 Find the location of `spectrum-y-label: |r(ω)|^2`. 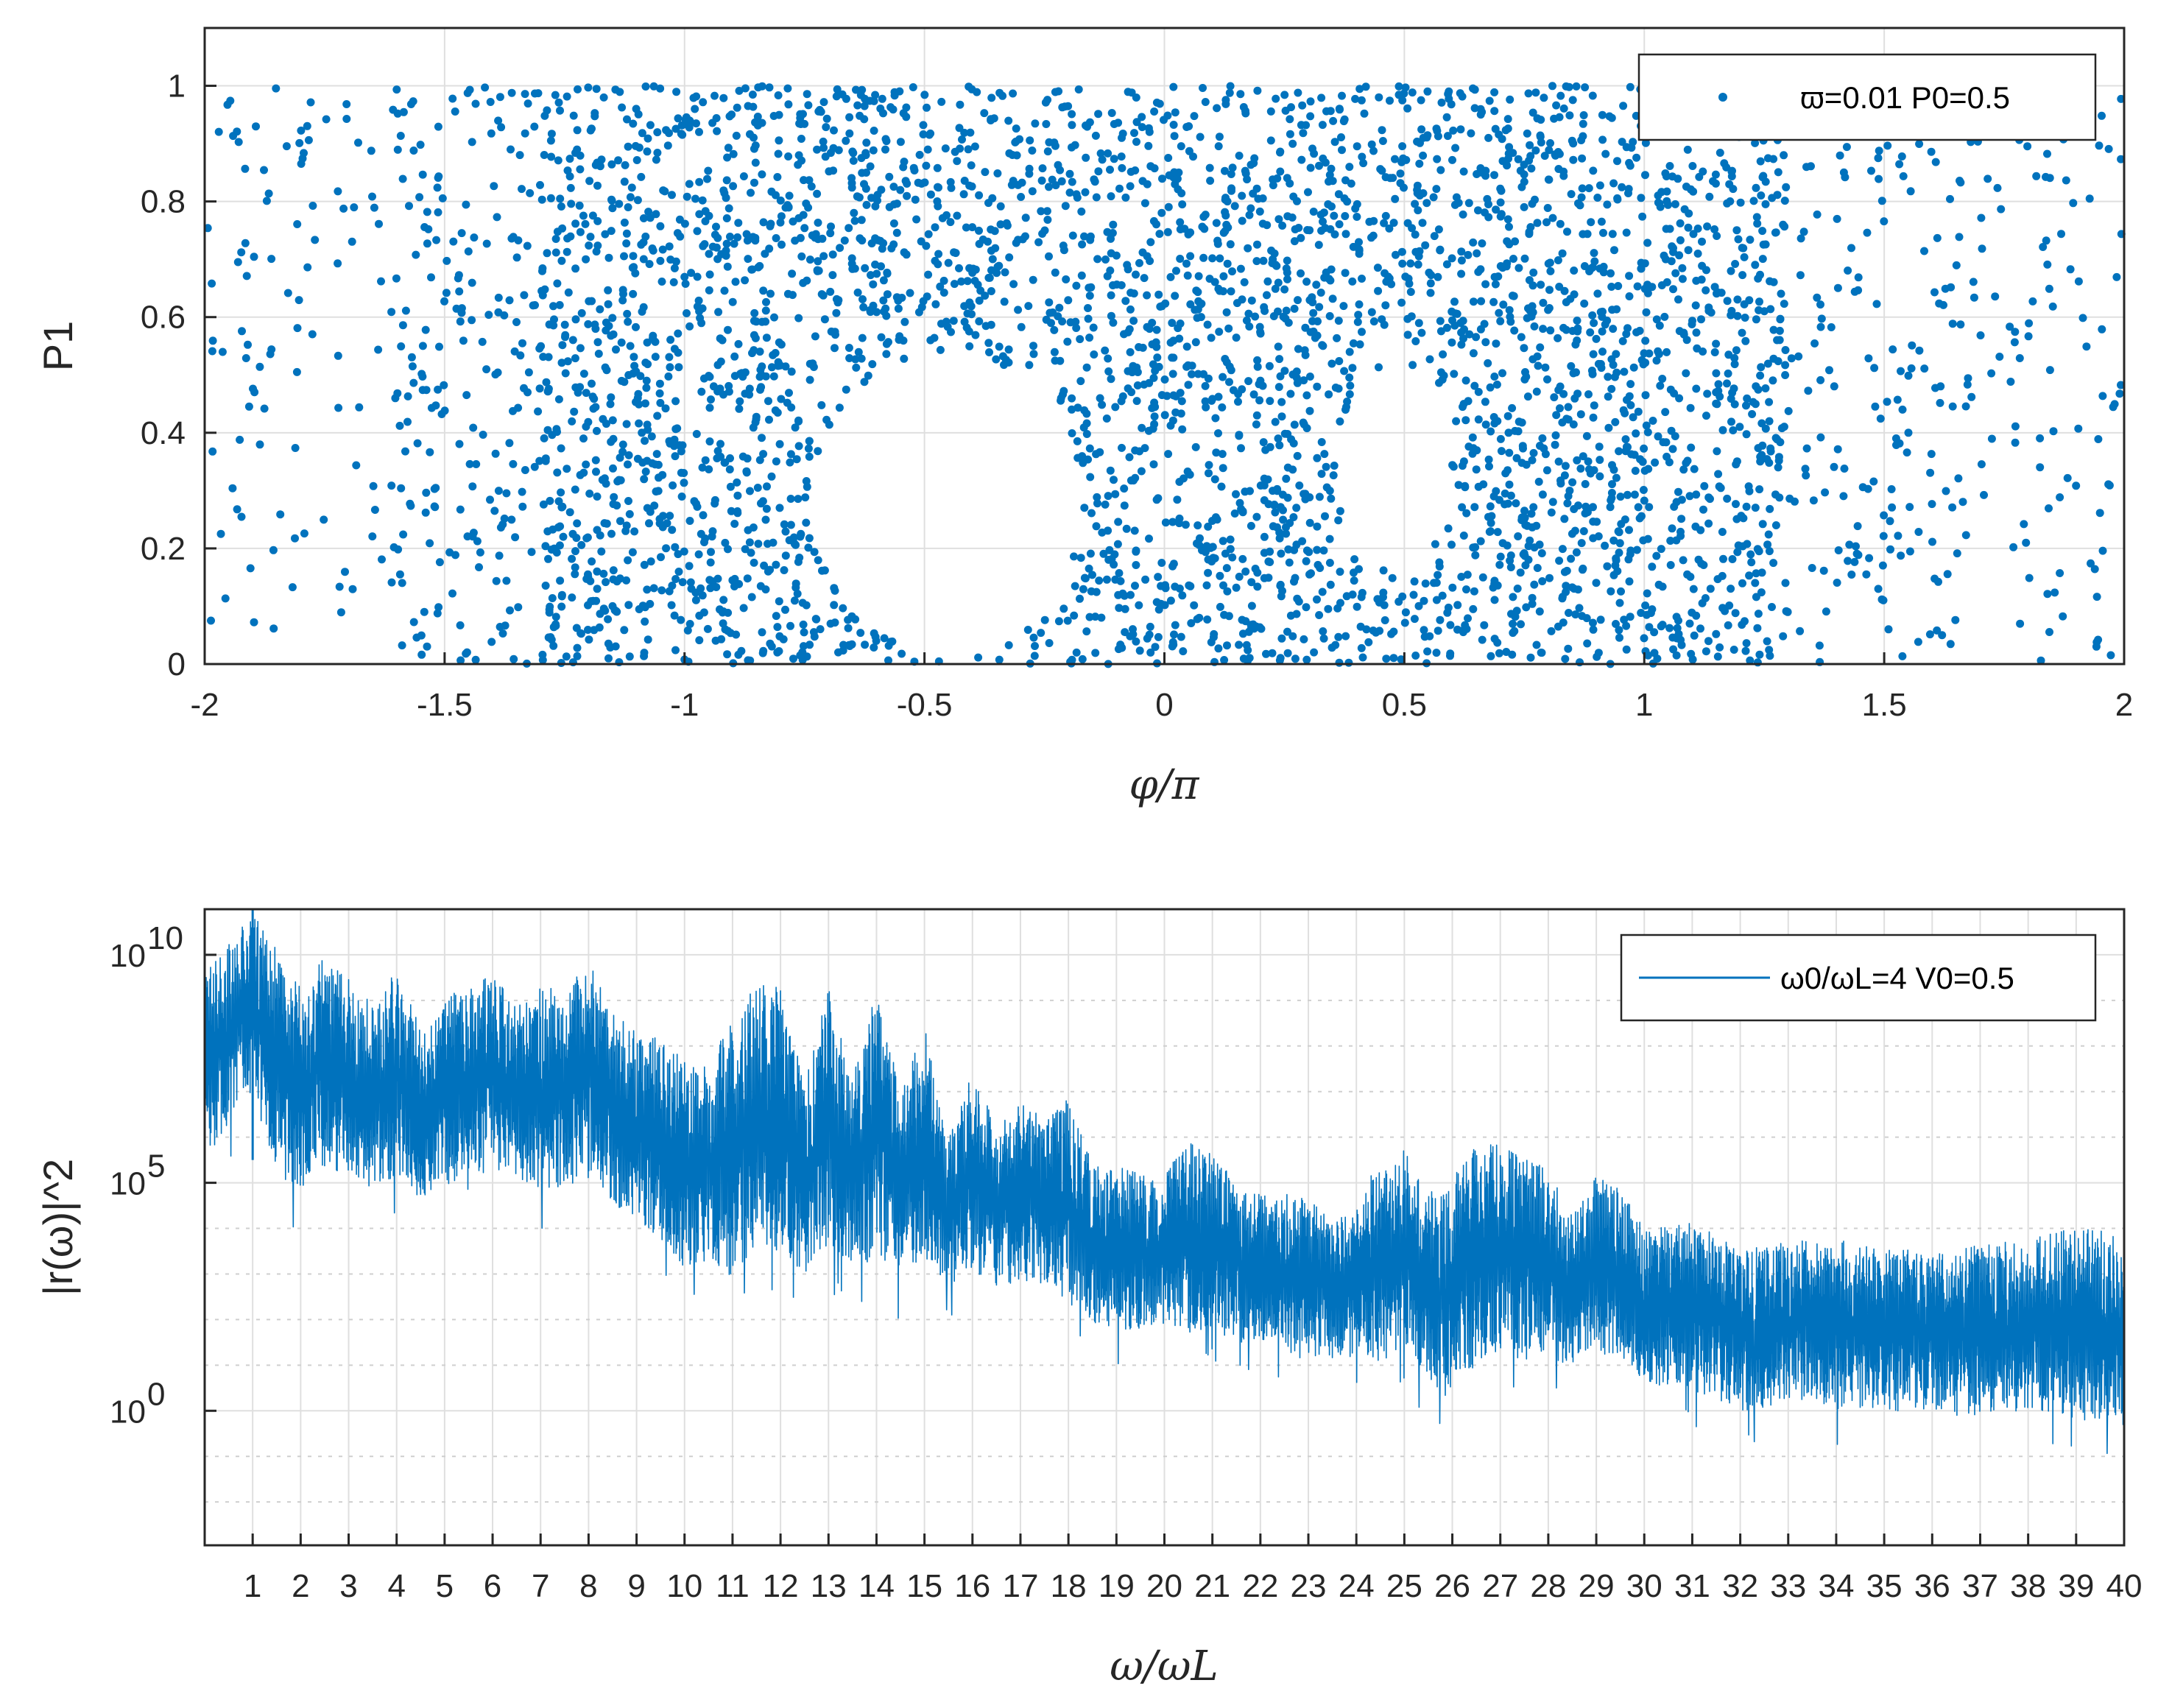

spectrum-y-label: |r(ω)|^2 is located at coordinates (58, 1227).